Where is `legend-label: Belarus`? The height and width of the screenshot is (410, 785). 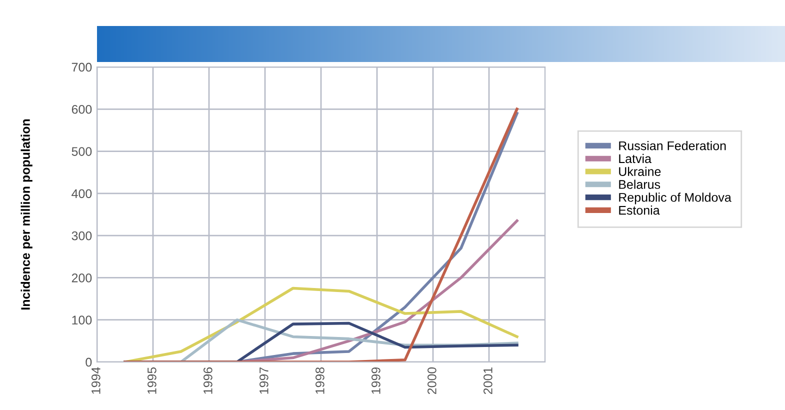
legend-label: Belarus is located at coordinates (639, 184).